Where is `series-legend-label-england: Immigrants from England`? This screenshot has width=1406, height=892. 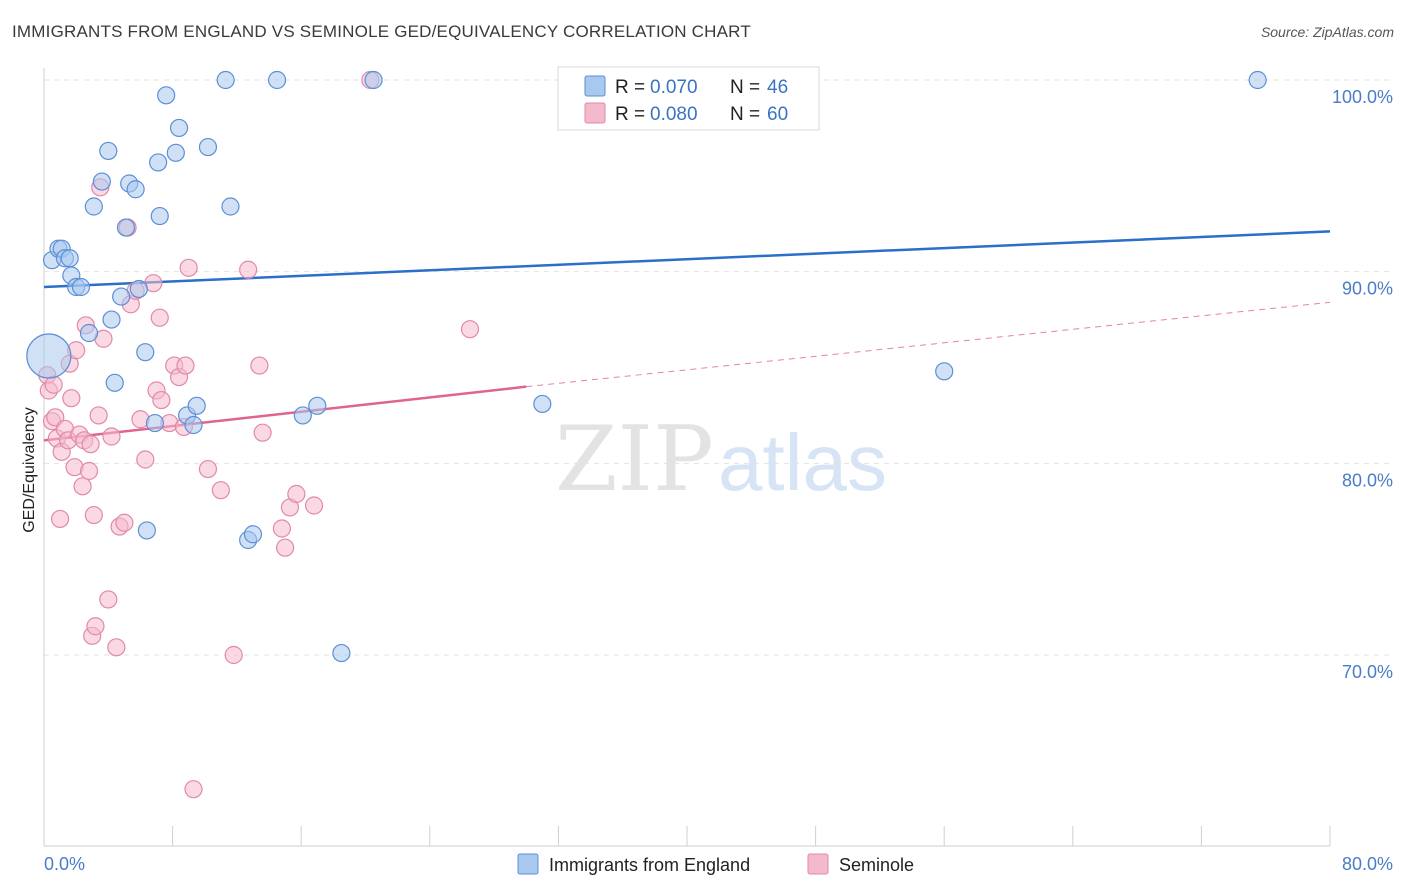
series-legend-label-england: Immigrants from England is located at coordinates (649, 865).